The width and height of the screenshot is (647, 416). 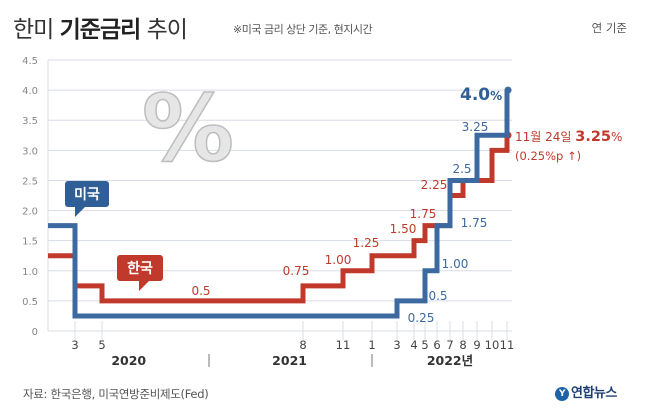 What do you see at coordinates (366, 243) in the screenshot?
I see `data-label: 1.25` at bounding box center [366, 243].